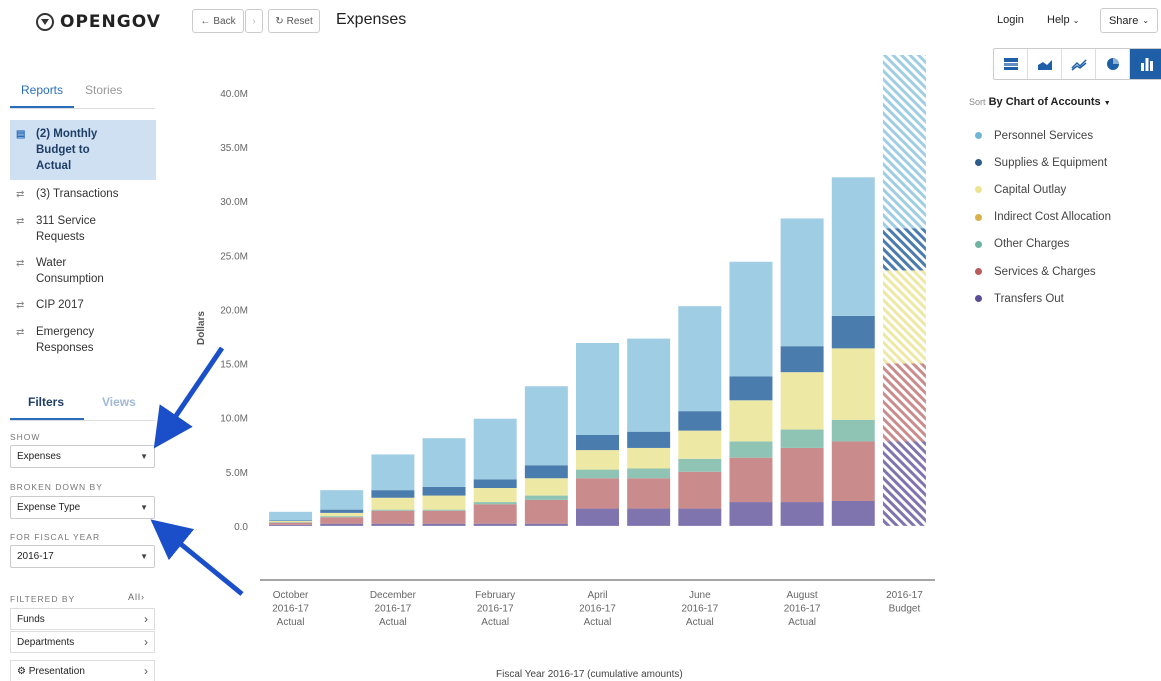  What do you see at coordinates (218, 21) in the screenshot?
I see `back-button: ← Back` at bounding box center [218, 21].